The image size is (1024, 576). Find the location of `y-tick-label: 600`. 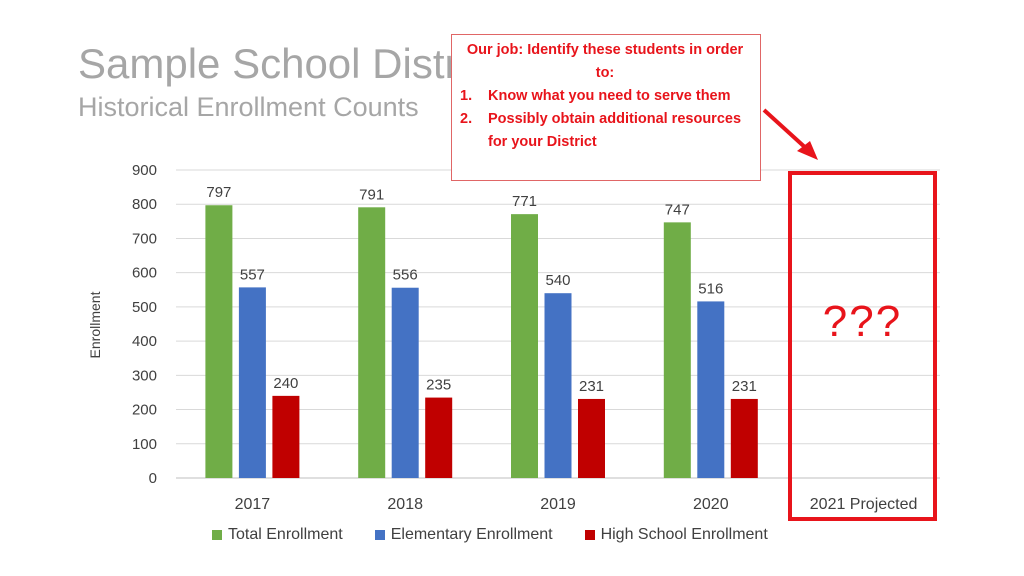

y-tick-label: 600 is located at coordinates (144, 273).